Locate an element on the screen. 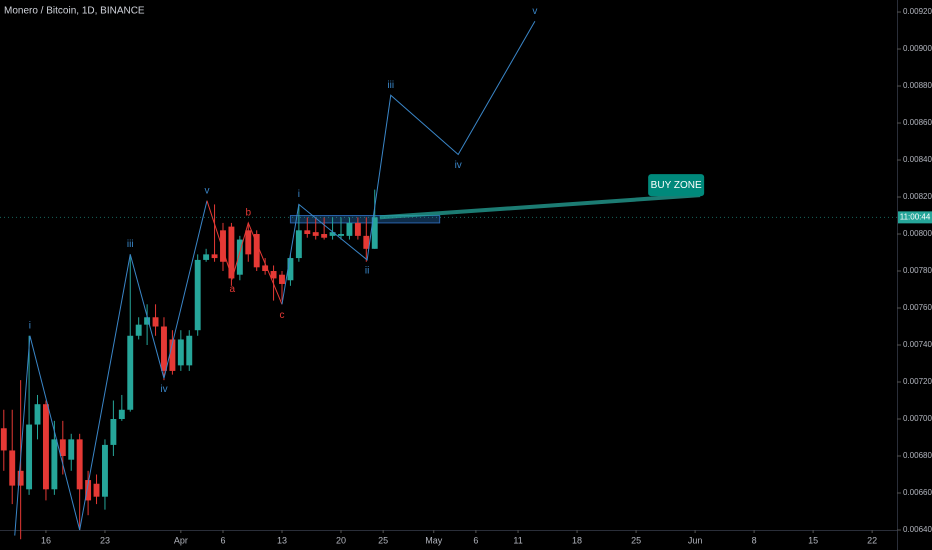  x-tick-label: 18 is located at coordinates (577, 540).